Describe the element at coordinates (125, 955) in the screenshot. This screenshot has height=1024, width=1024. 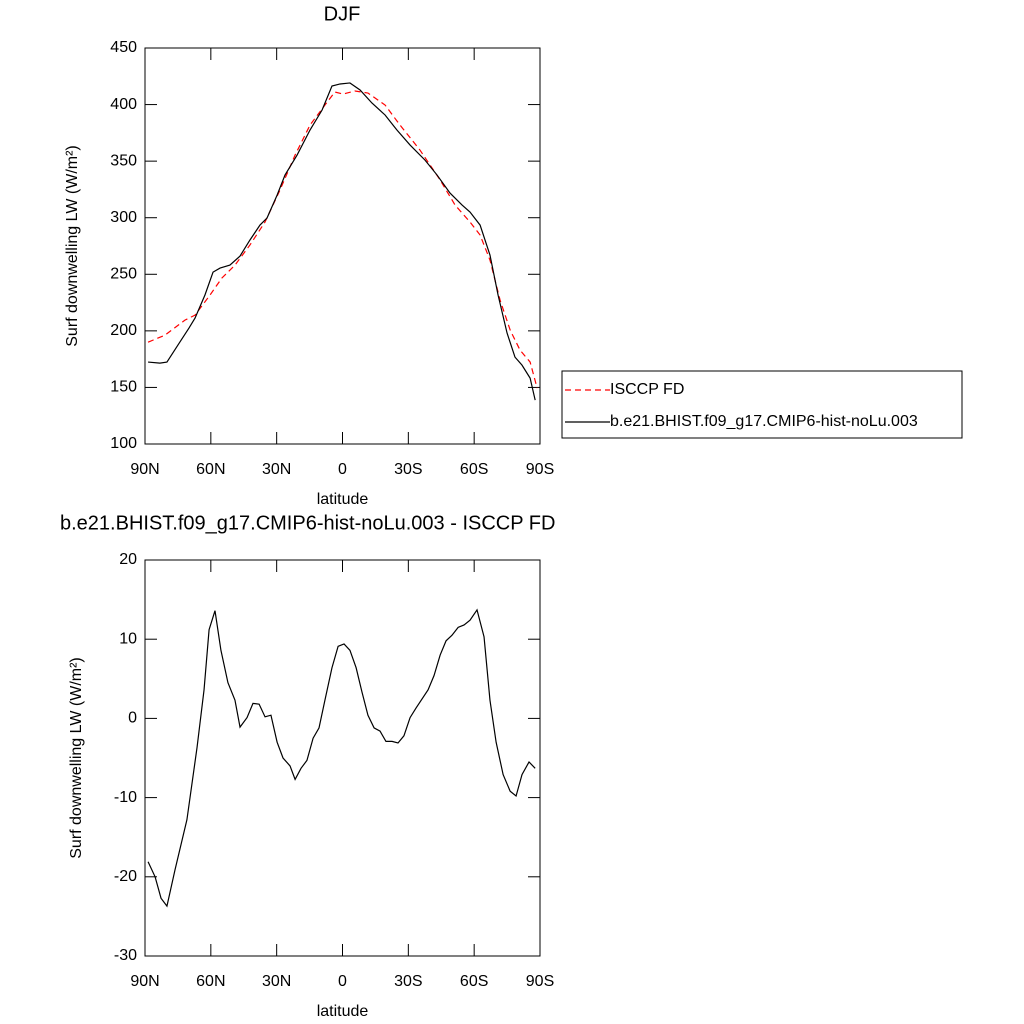
I see `y-tick-label: -30` at that location.